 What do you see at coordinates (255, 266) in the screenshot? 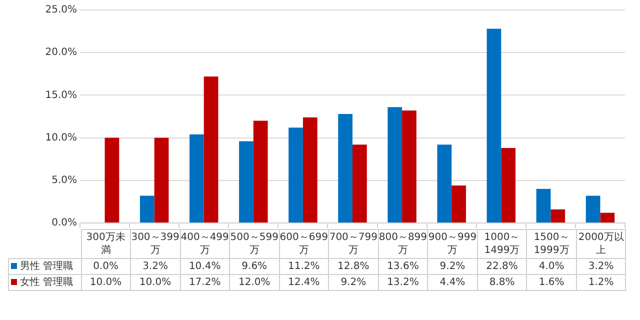
I see `data-label: 9.6%` at bounding box center [255, 266].